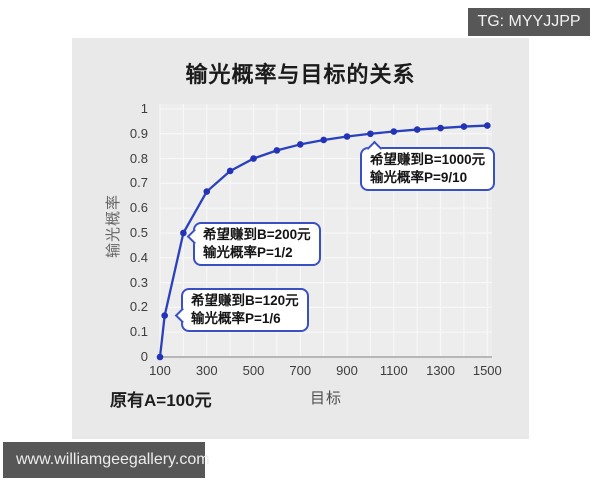  I want to click on site-watermark-badge: www.williamgeegallery.com, so click(106, 460).